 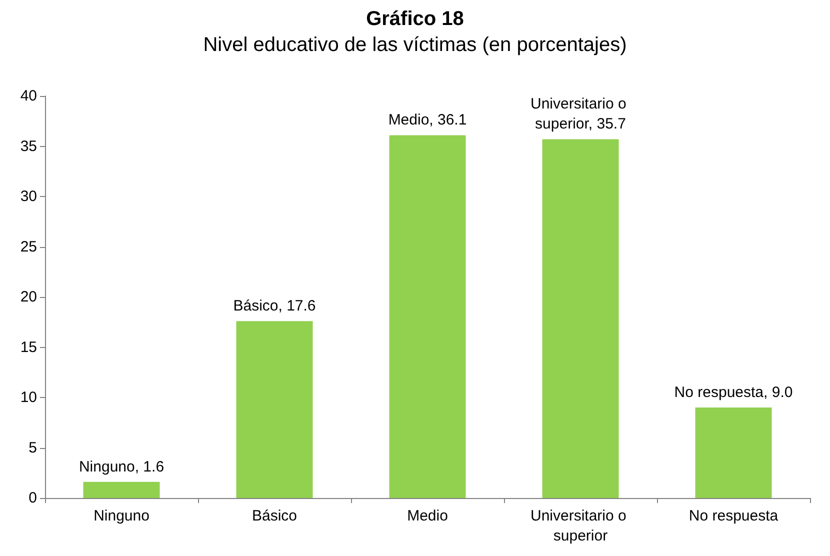 I want to click on y-tick-label: 35, so click(x=28, y=146).